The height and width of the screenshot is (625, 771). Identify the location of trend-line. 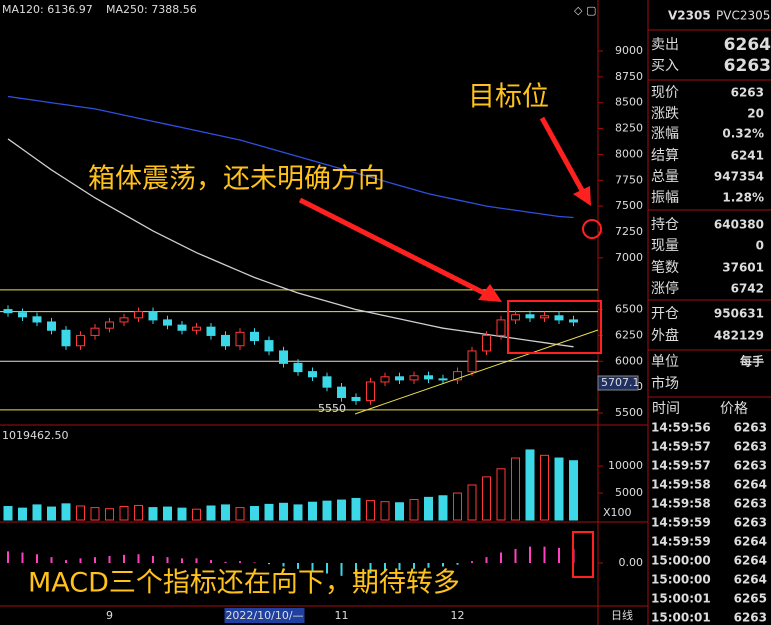
(476, 372).